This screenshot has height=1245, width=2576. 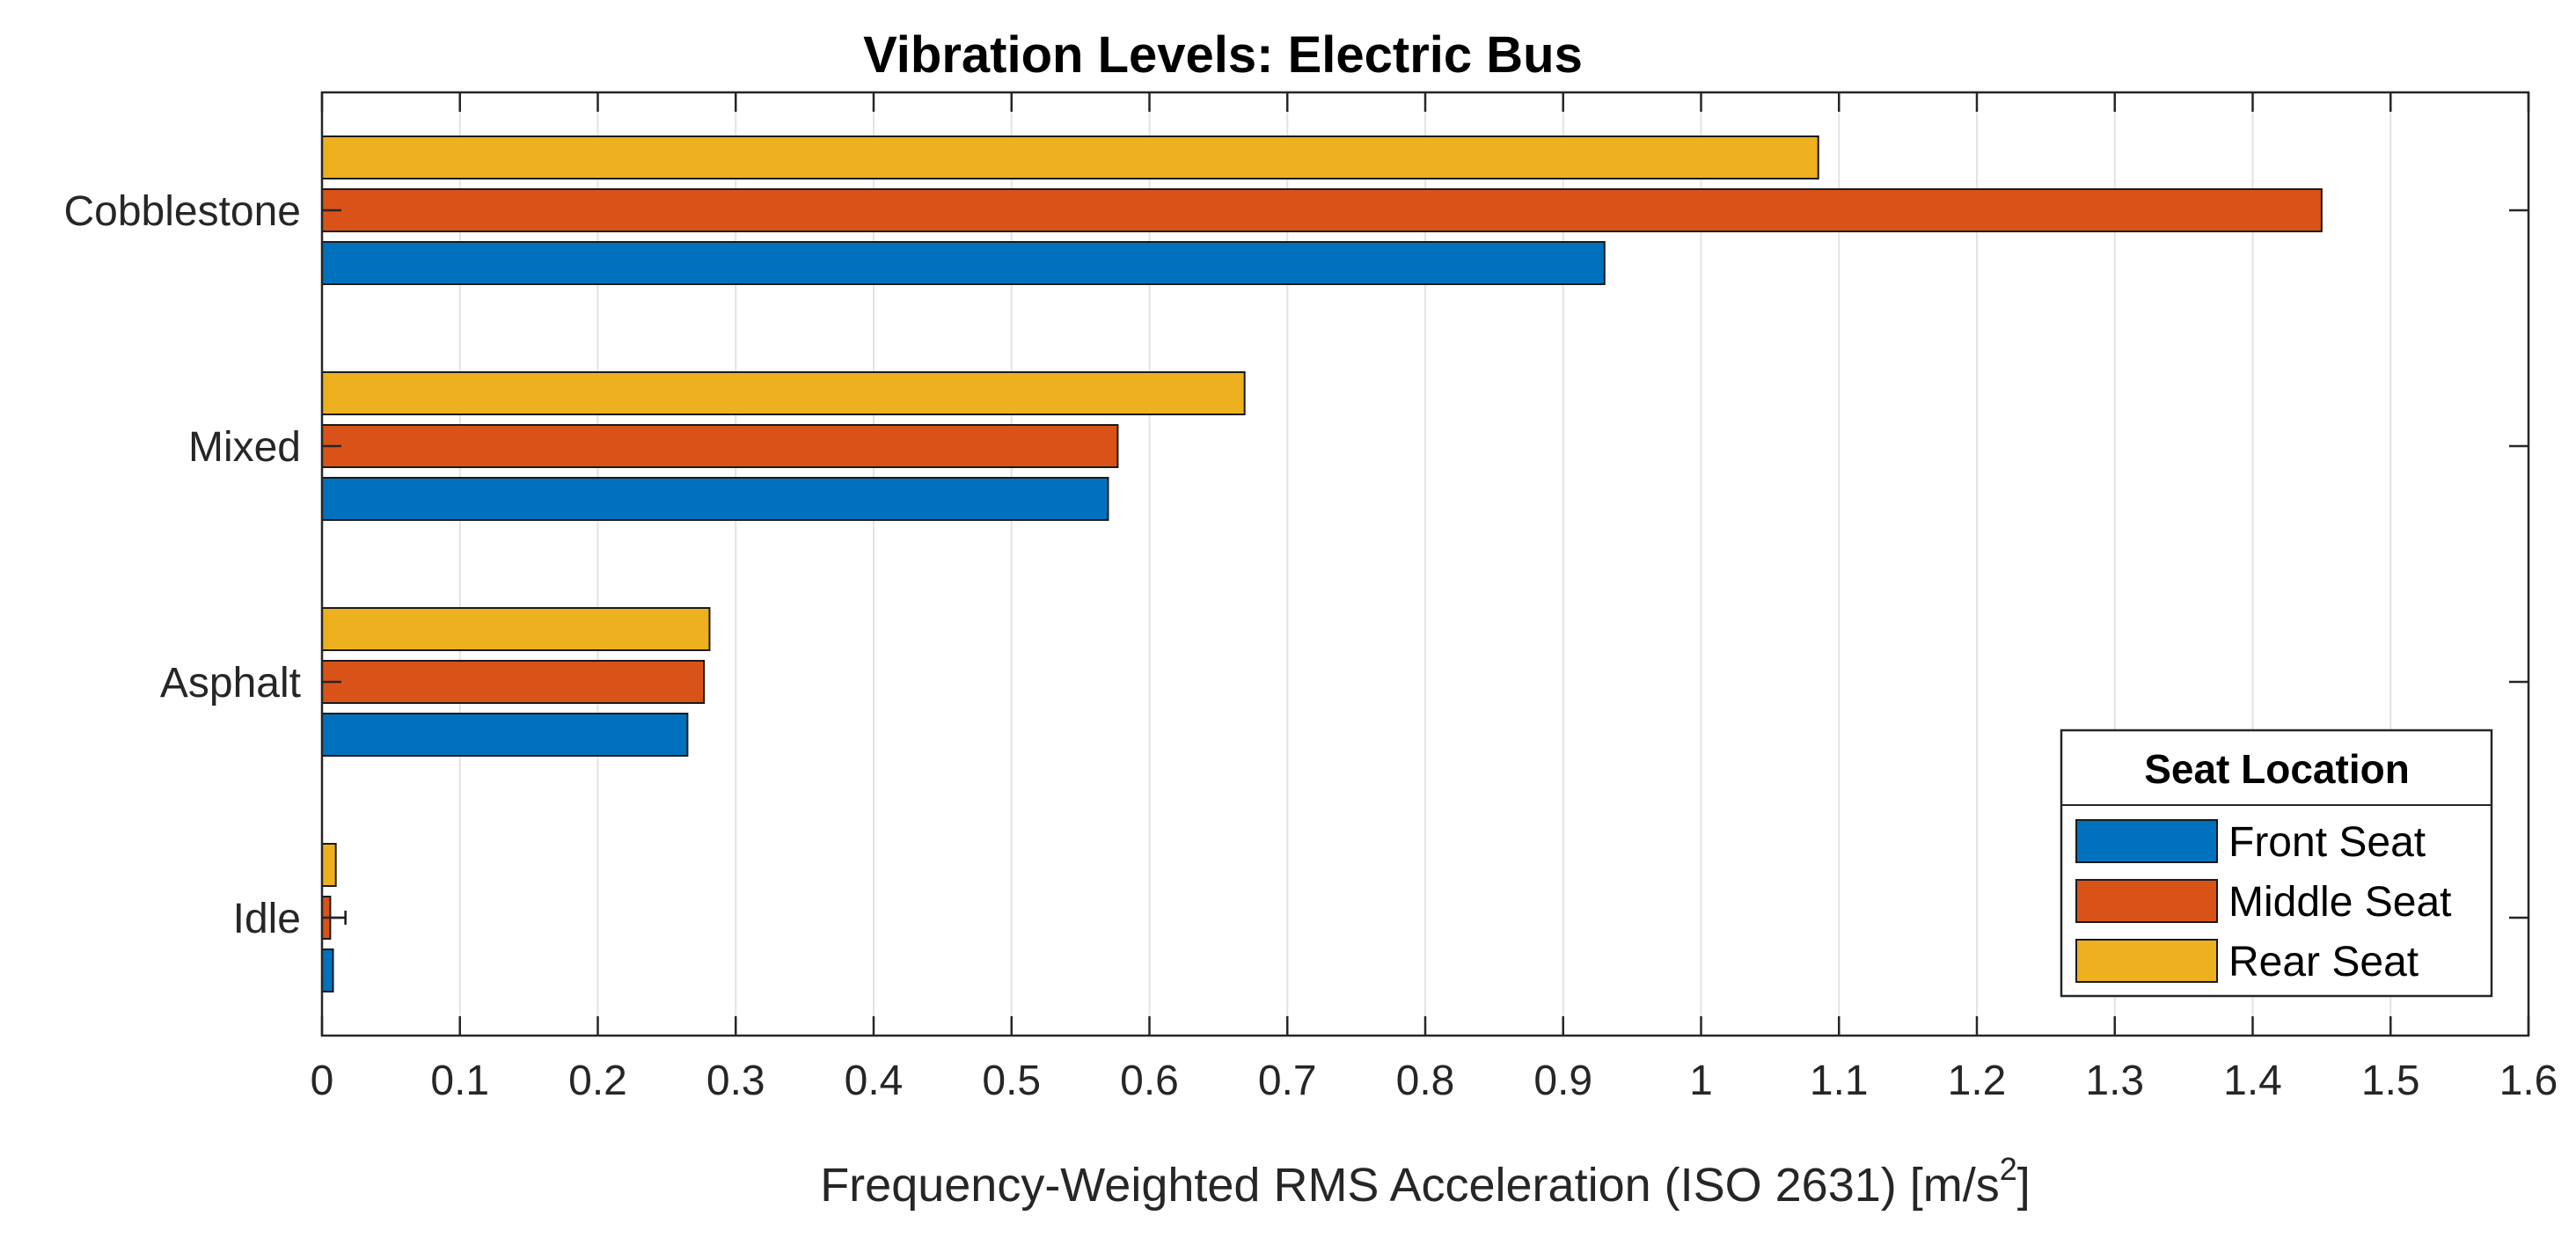 What do you see at coordinates (516, 629) in the screenshot?
I see `bar-asphalt-rear-seat` at bounding box center [516, 629].